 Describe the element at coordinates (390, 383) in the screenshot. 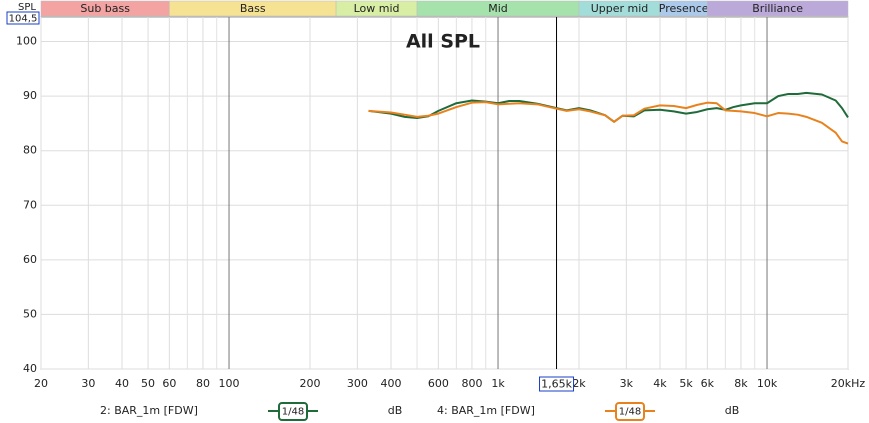

I see `x-tick-label: 400` at that location.